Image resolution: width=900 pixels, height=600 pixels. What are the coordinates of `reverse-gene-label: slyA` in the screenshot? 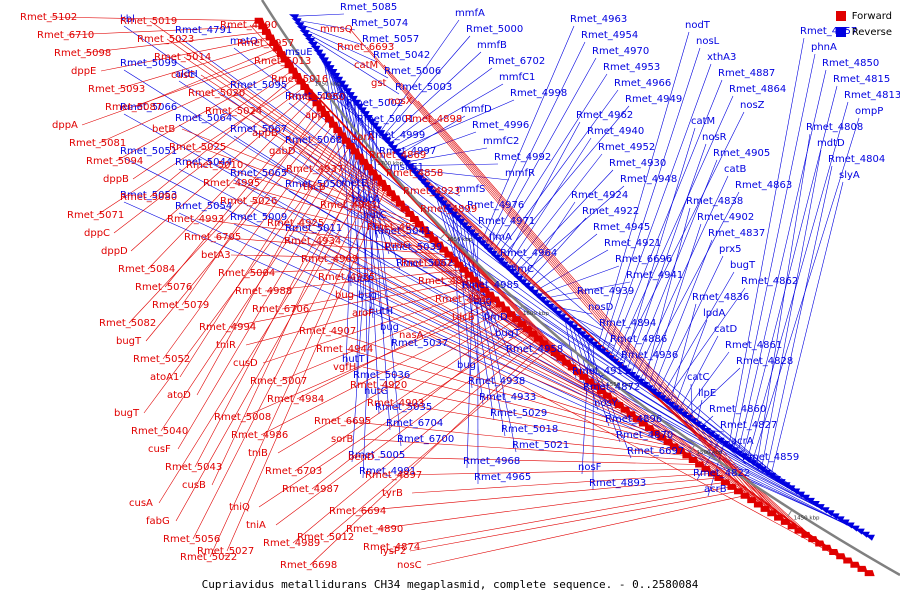 It's located at (849, 175).